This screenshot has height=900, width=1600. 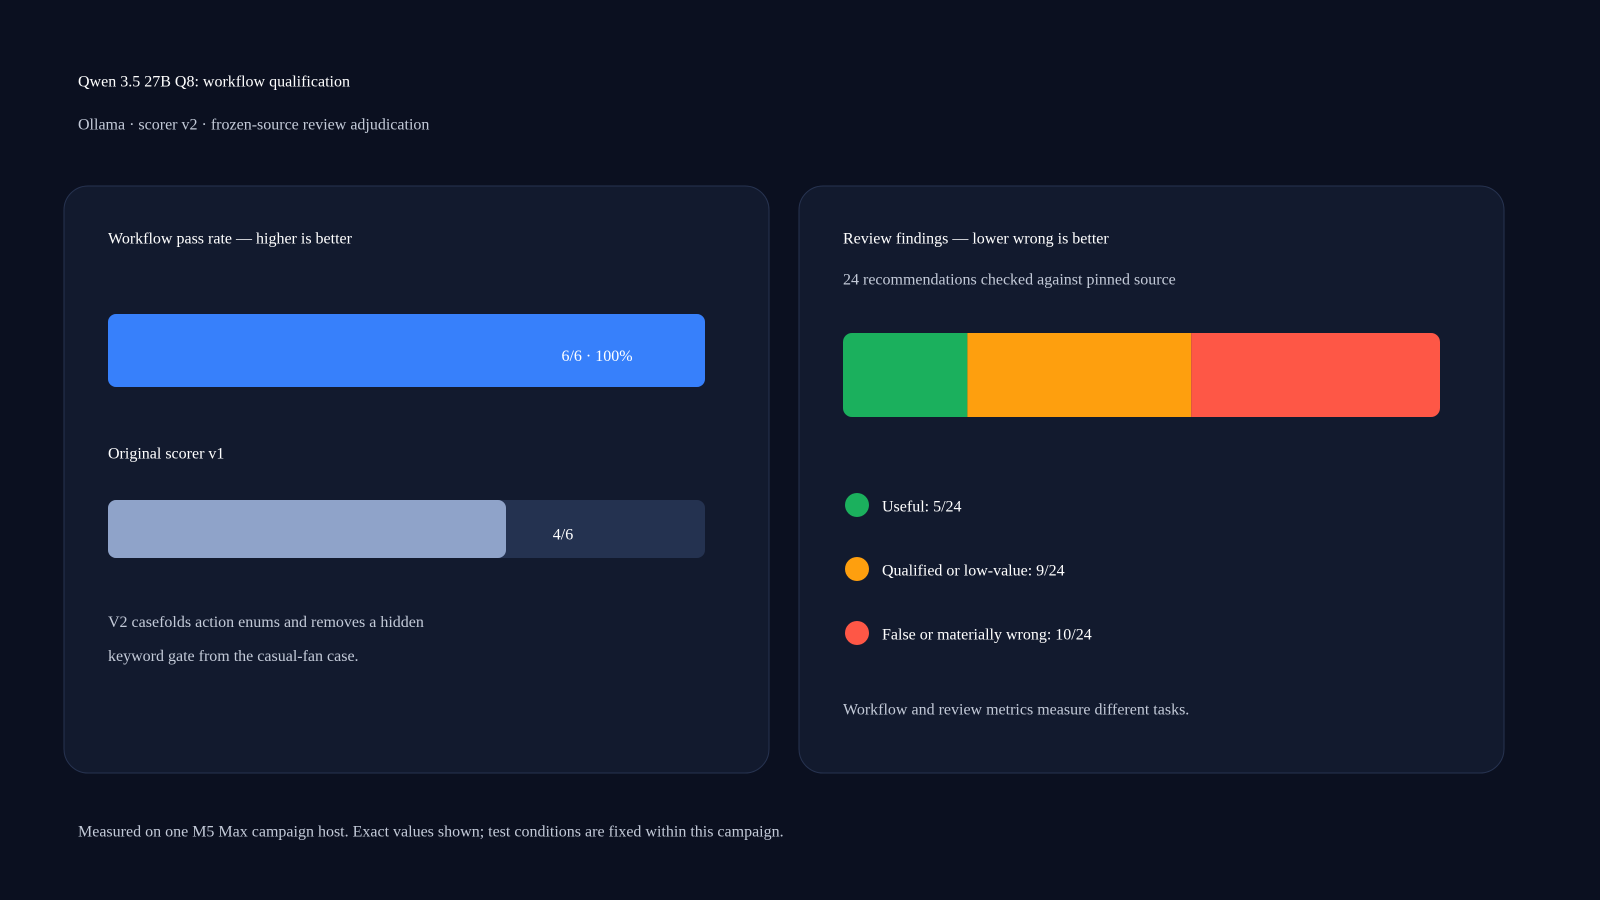 I want to click on value-label: 6/6 · 100%, so click(x=596, y=356).